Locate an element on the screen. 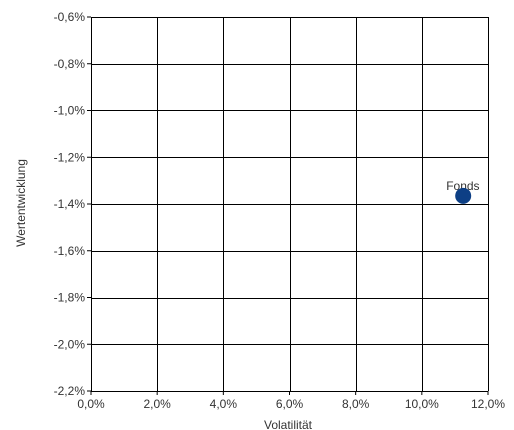 The width and height of the screenshot is (514, 430). y-tick-label: -1,8% is located at coordinates (70, 298).